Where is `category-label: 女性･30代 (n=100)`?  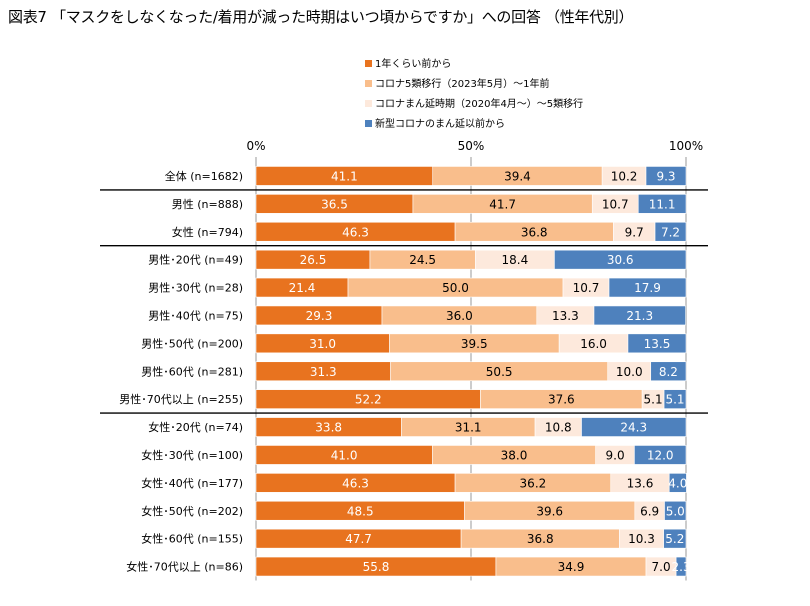 category-label: 女性･30代 (n=100) is located at coordinates (192, 455).